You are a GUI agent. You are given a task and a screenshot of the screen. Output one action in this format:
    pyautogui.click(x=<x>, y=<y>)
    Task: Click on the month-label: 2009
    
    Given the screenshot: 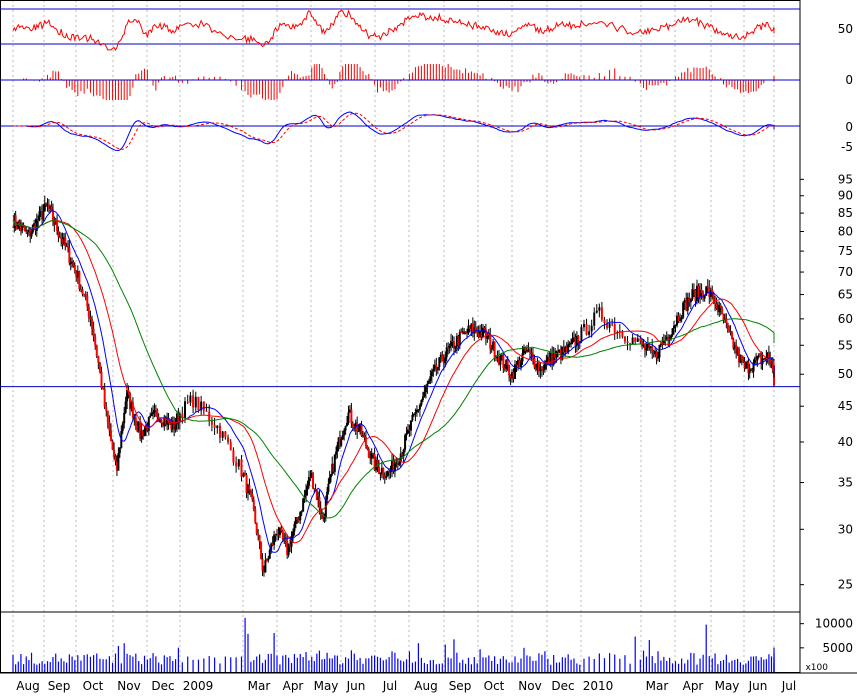 What is the action you would take?
    pyautogui.click(x=198, y=686)
    